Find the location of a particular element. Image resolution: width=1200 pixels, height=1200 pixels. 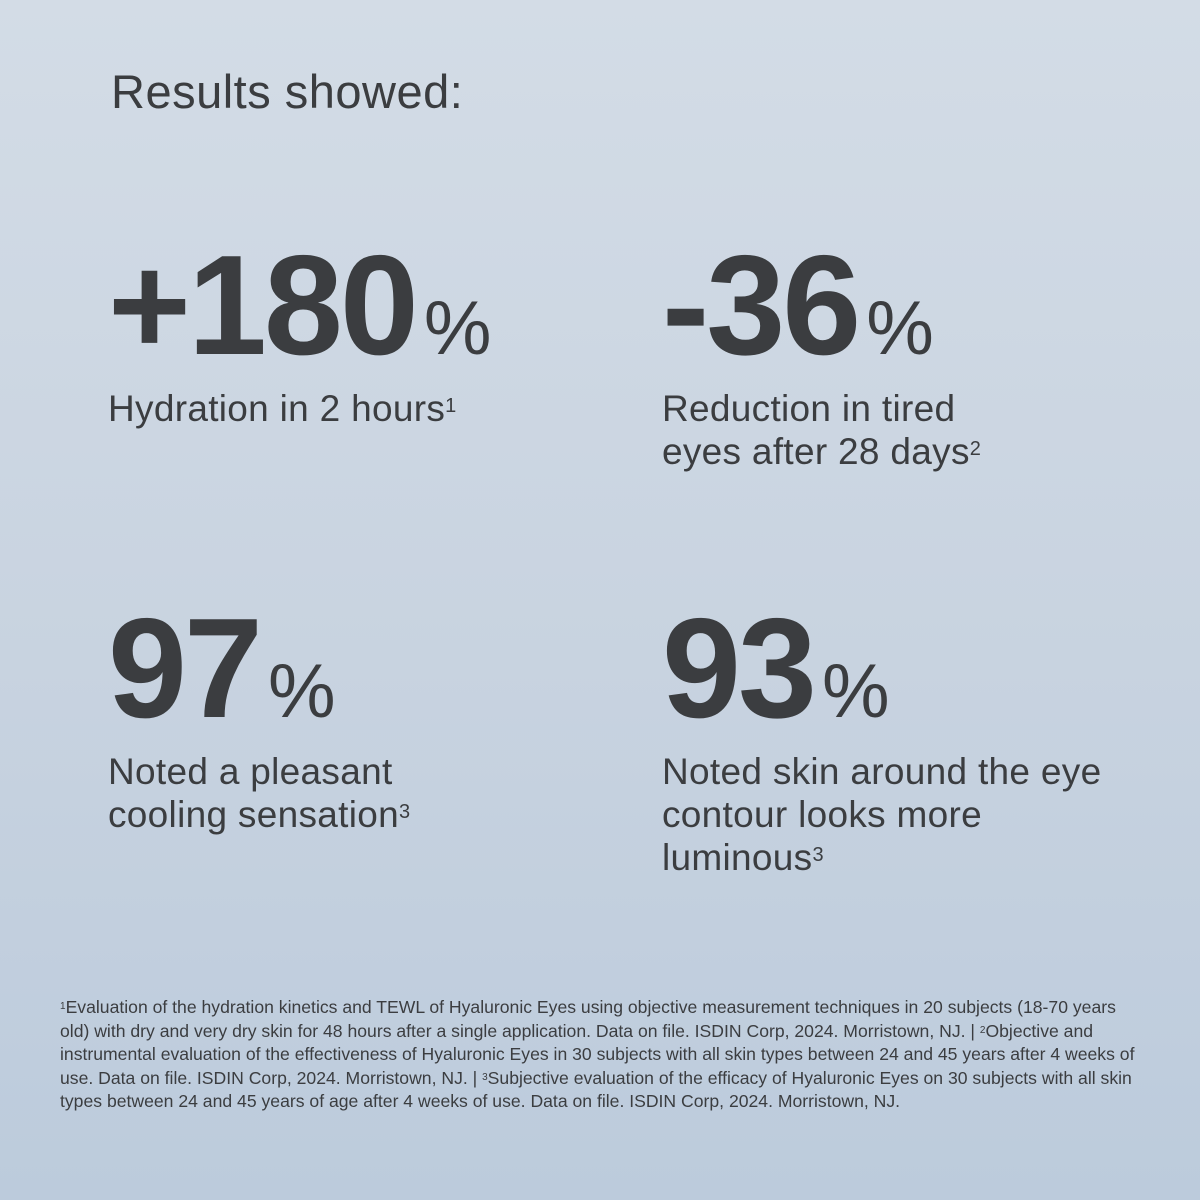

footnote-ref: 2 is located at coordinates (975, 449).